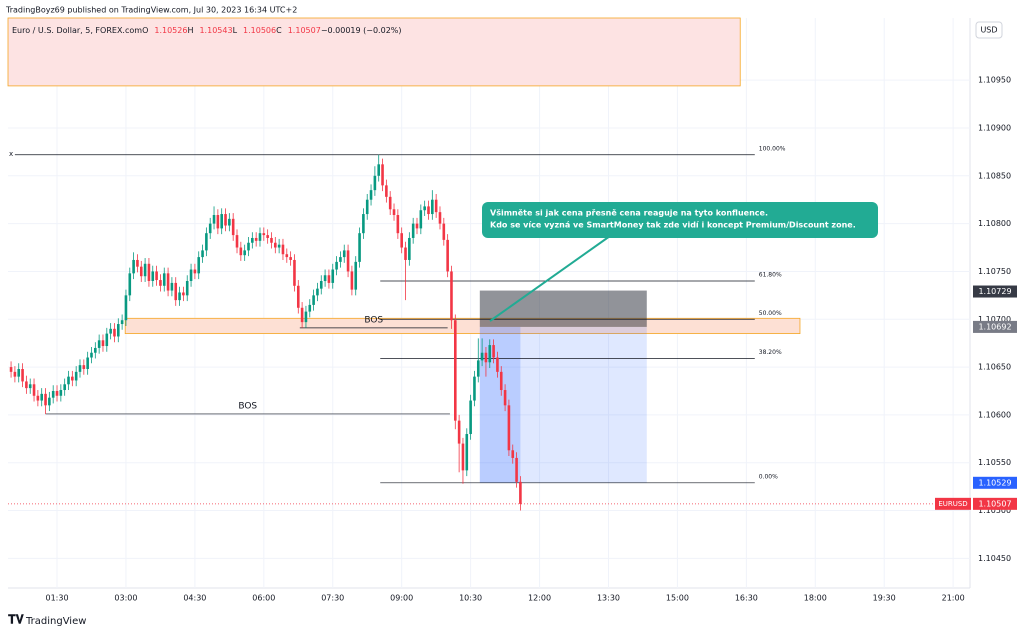 The image size is (1024, 633). I want to click on legend-item: L, so click(235, 30).